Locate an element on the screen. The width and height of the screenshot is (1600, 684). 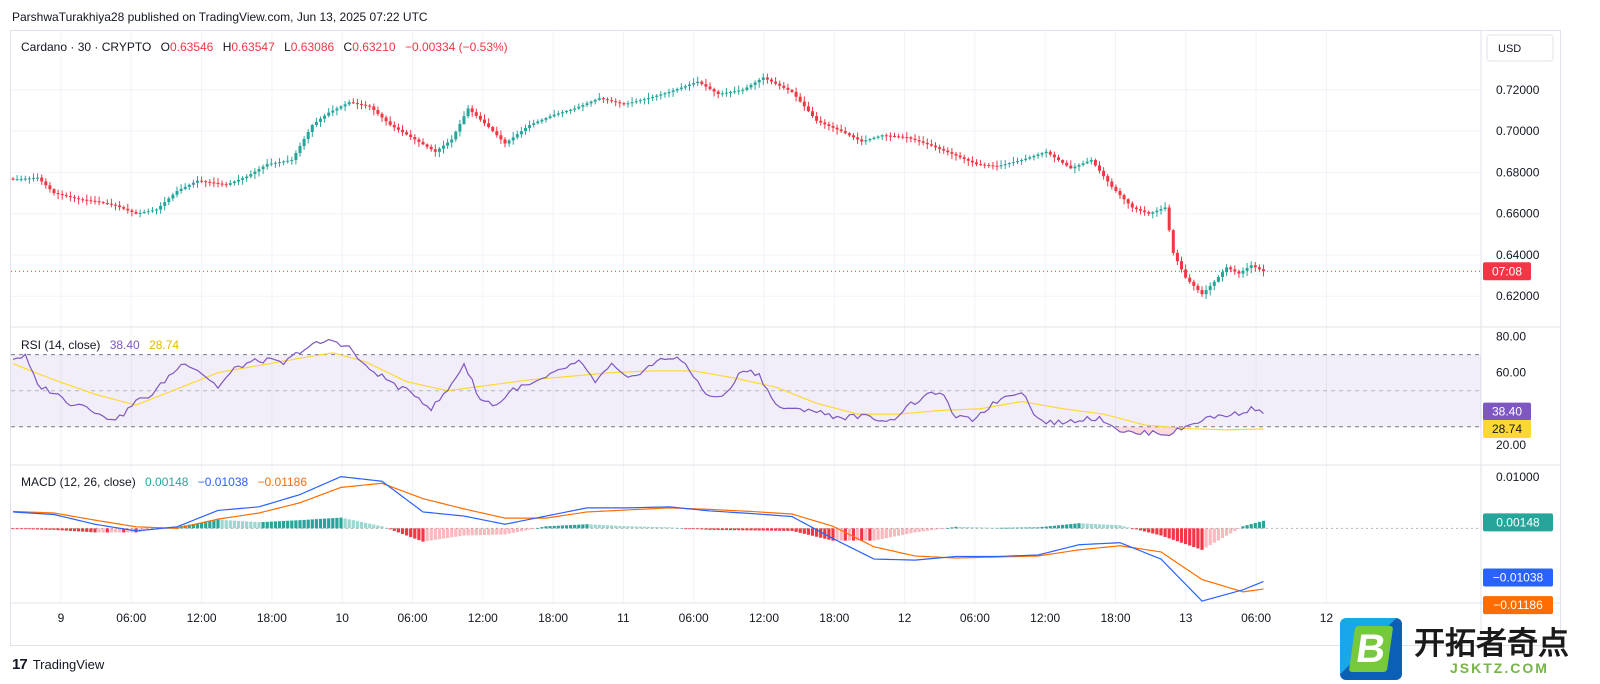
watermark-logo-icon: B is located at coordinates (1371, 649).